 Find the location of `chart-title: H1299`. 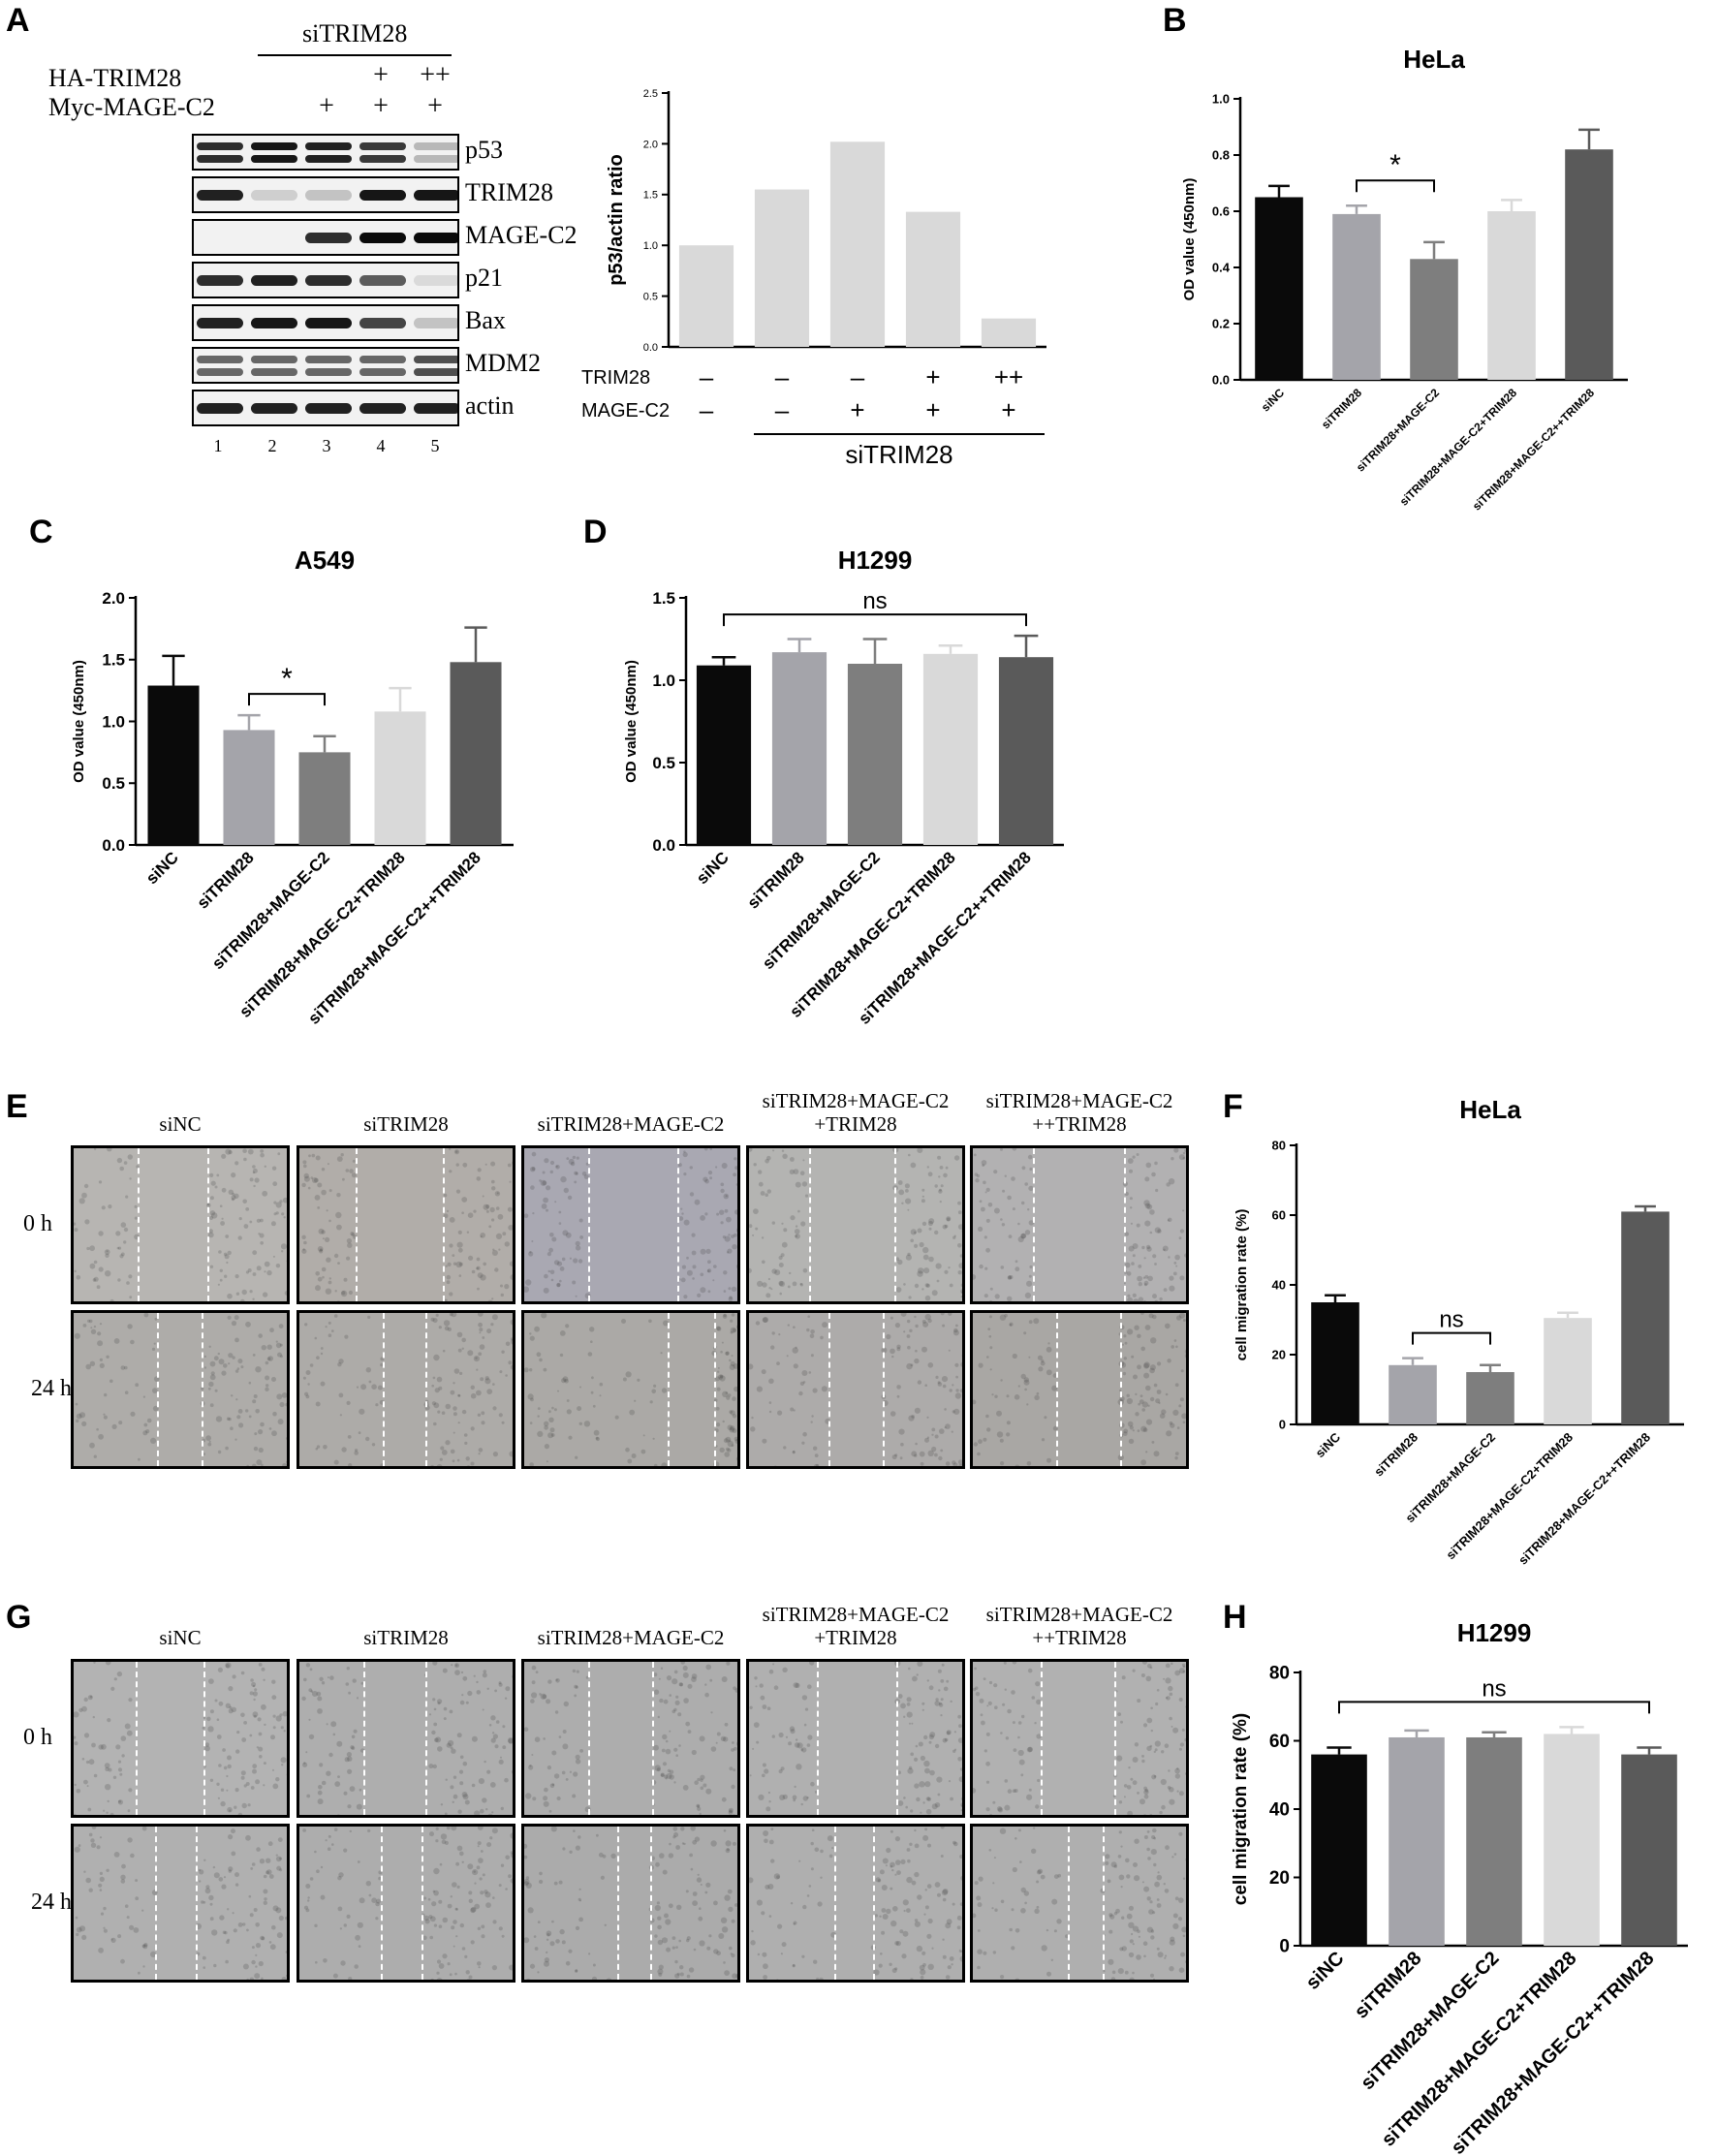

chart-title: H1299 is located at coordinates (875, 561).